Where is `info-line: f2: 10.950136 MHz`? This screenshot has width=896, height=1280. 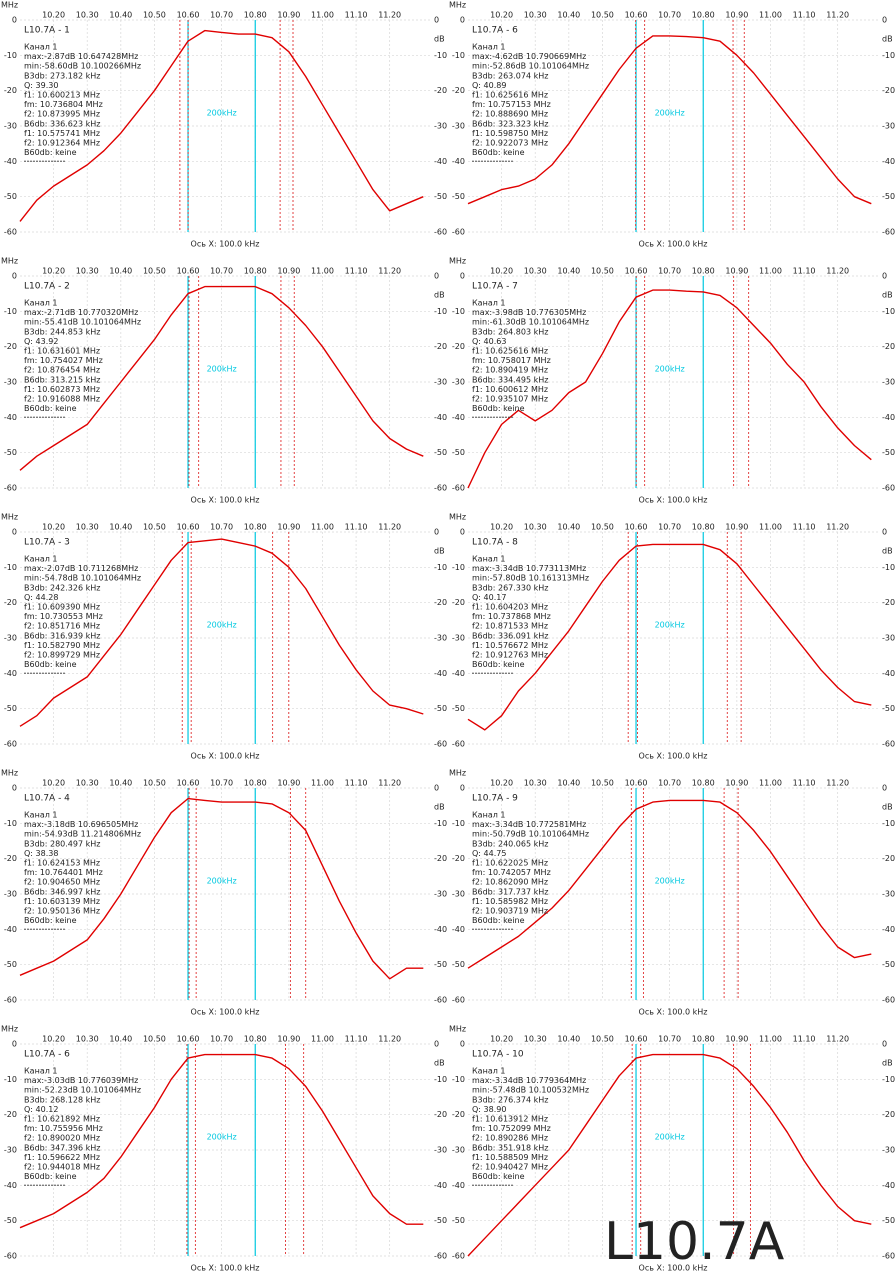 info-line: f2: 10.950136 MHz is located at coordinates (62, 911).